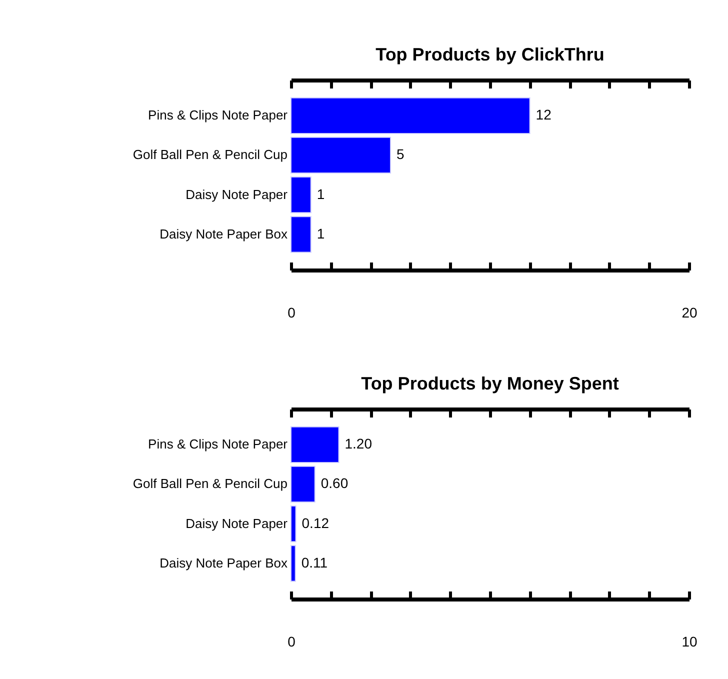 This screenshot has width=728, height=679. What do you see at coordinates (314, 562) in the screenshot?
I see `data-label: 0.11` at bounding box center [314, 562].